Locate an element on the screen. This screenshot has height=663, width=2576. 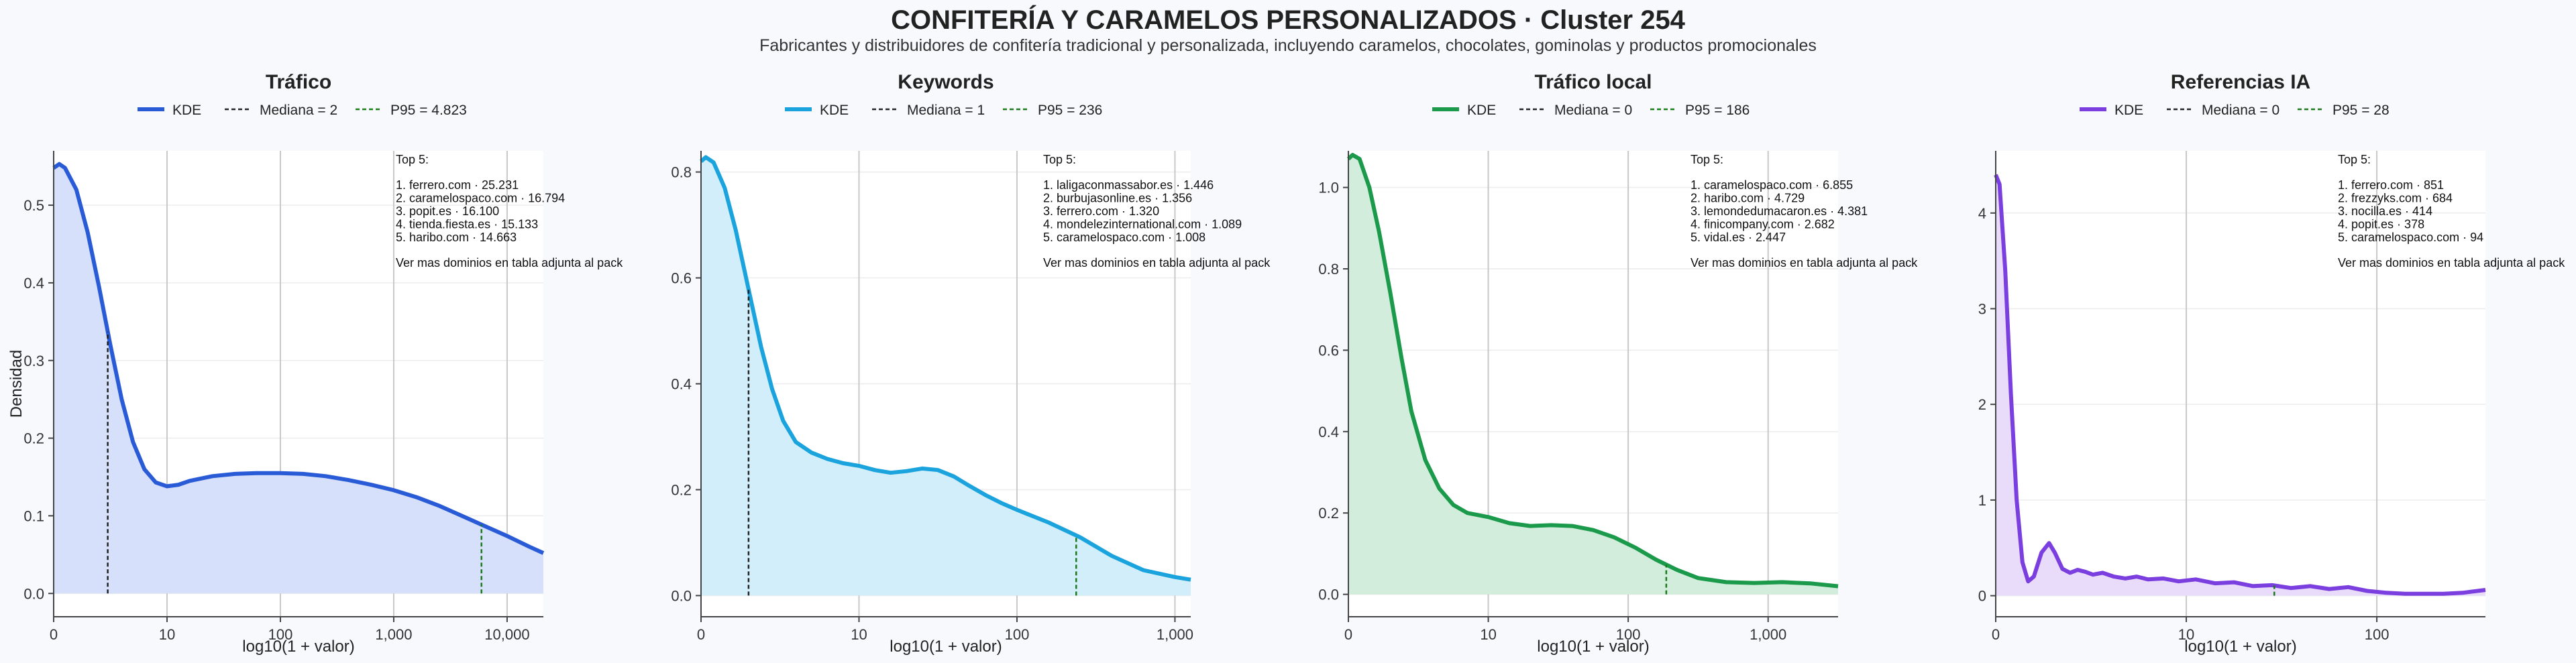
x-tick-label: 10,000 is located at coordinates (506, 634).